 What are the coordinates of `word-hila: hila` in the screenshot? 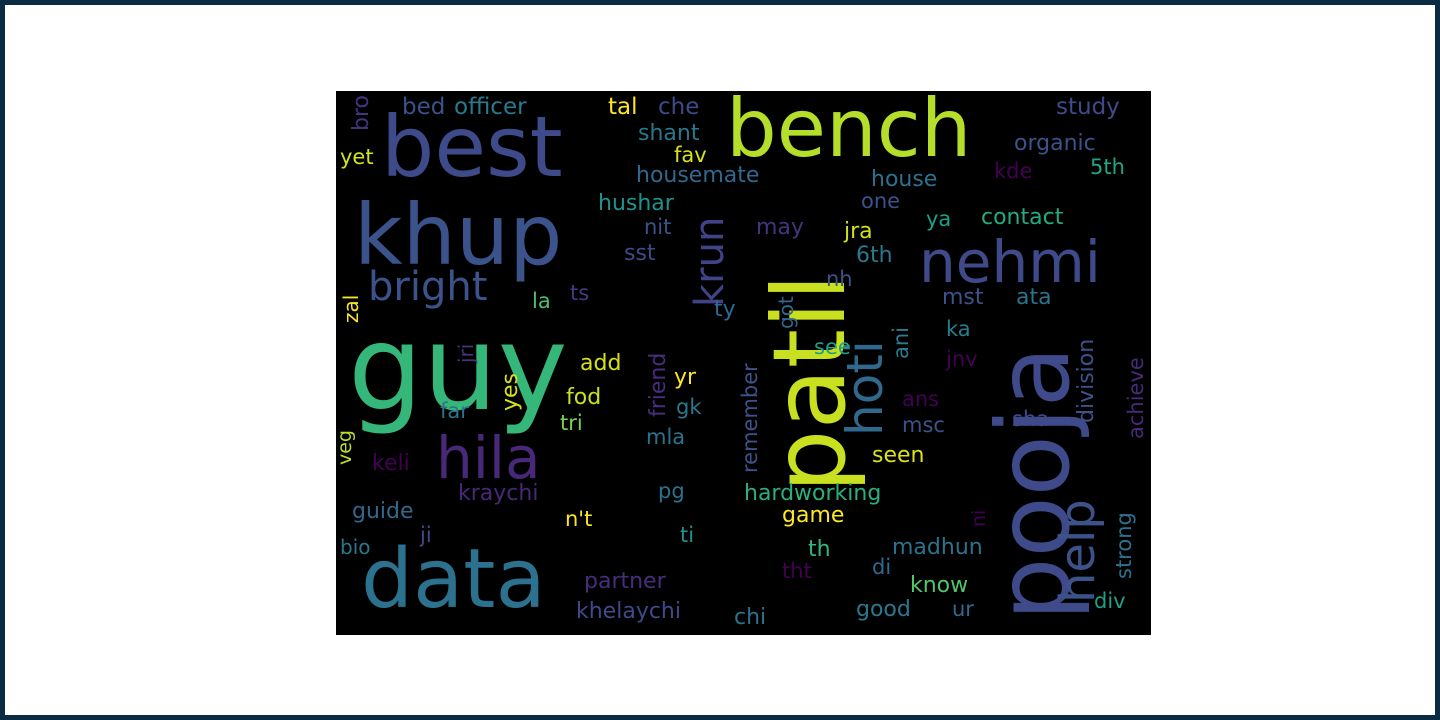 It's located at (488, 458).